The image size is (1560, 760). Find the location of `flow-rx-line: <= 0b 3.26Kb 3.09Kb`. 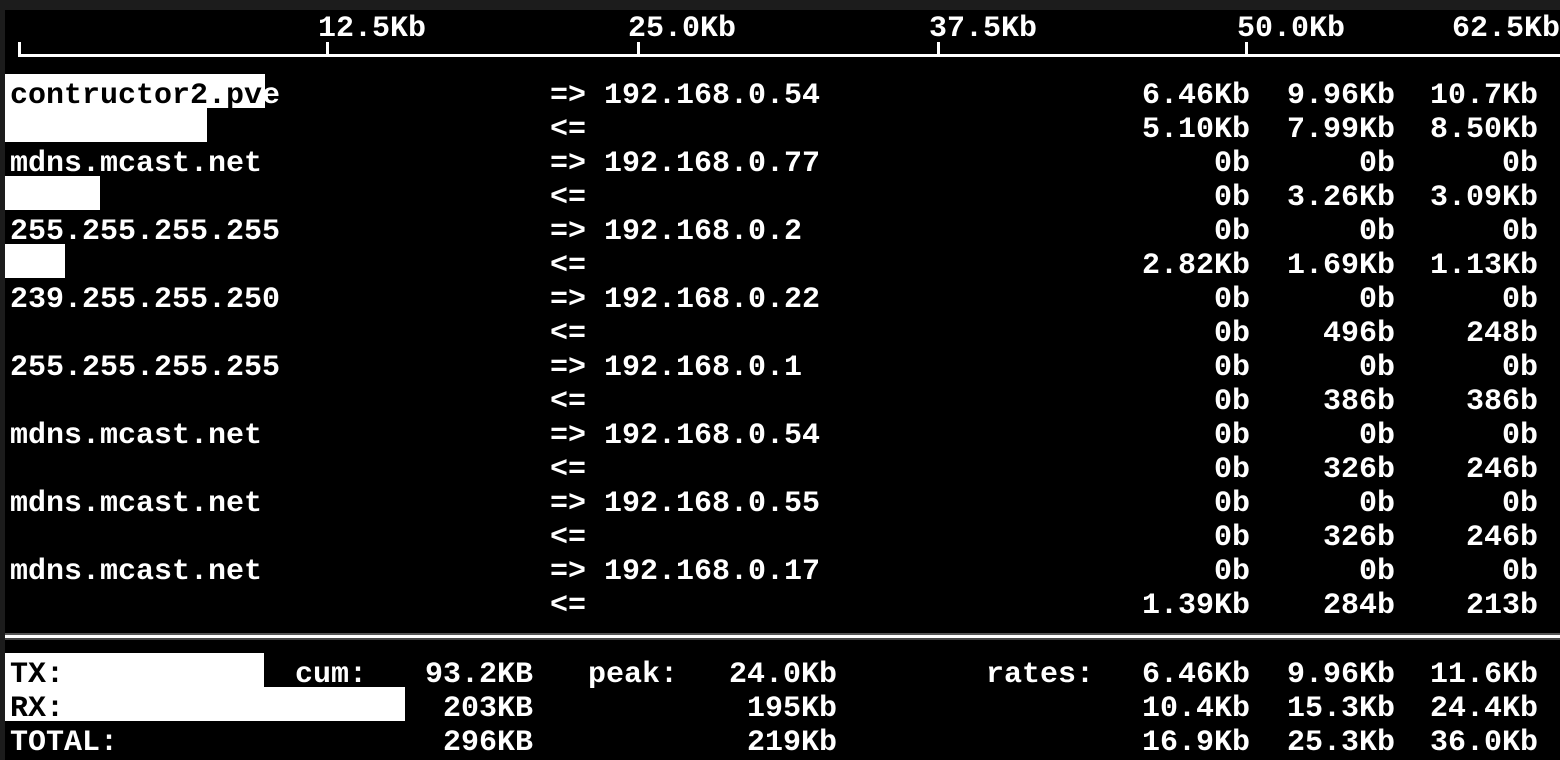

flow-rx-line: <= 0b 3.26Kb 3.09Kb is located at coordinates (780, 195).